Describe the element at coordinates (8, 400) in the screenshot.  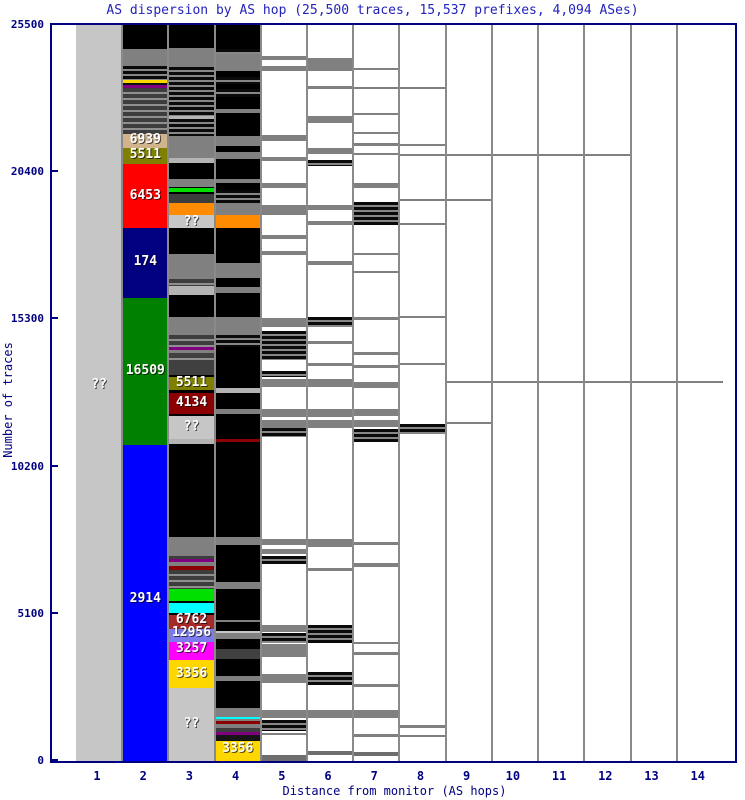
I see `y-axis-label: Number of traces` at that location.